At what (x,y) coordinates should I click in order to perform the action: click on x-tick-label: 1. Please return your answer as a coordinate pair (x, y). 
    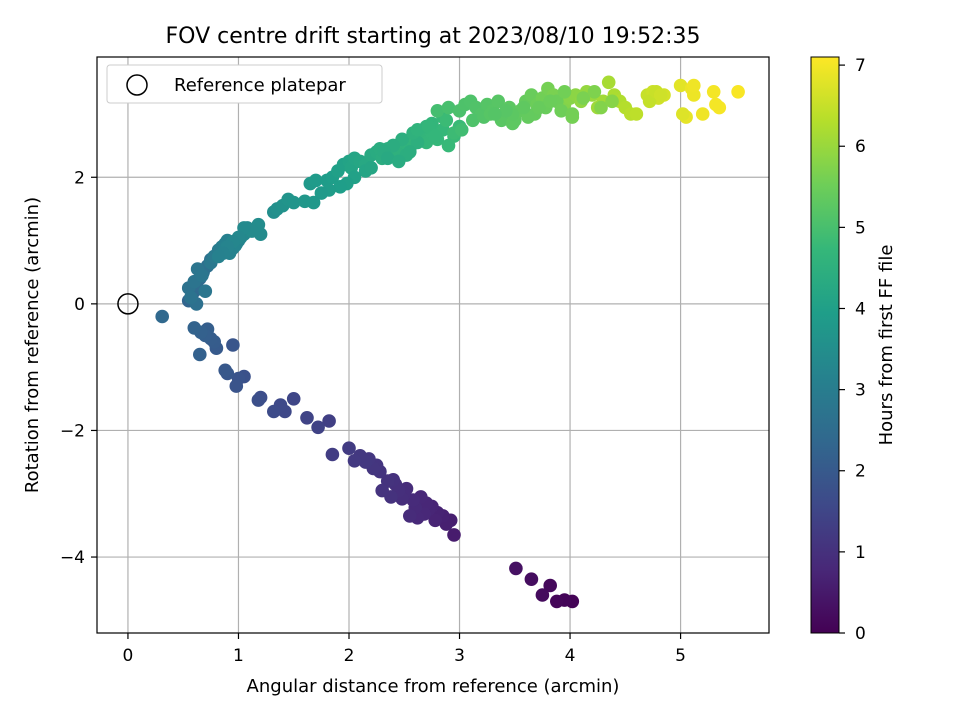
    Looking at the image, I should click on (238, 656).